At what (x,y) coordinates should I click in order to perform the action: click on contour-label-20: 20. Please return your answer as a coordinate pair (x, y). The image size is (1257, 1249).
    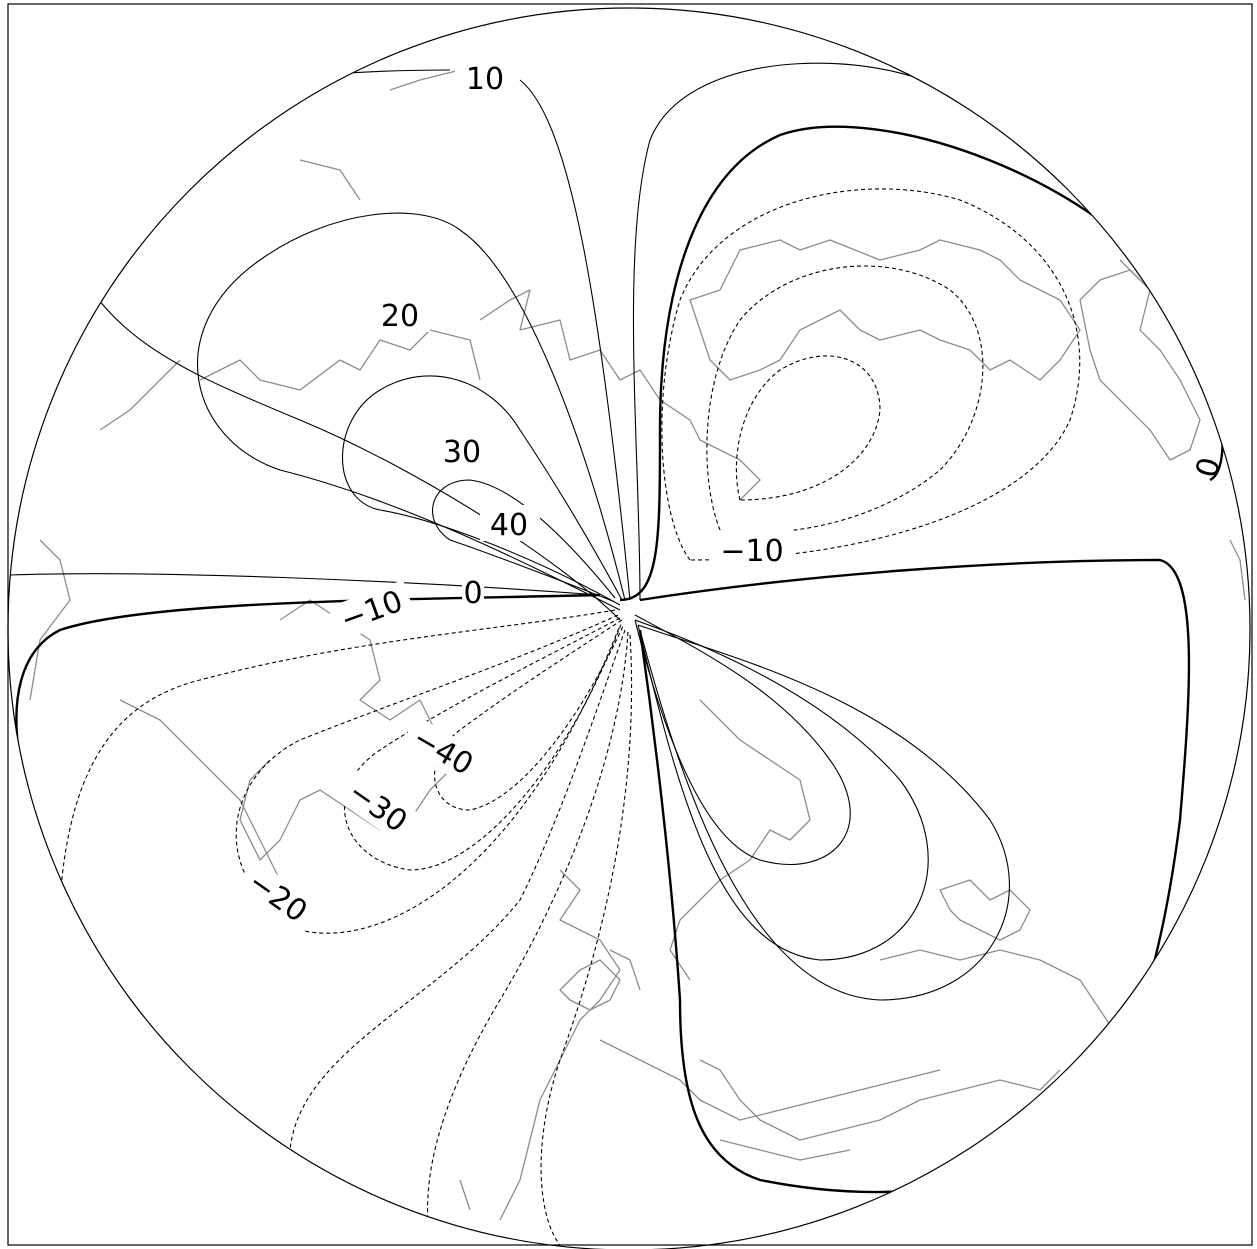
    Looking at the image, I should click on (400, 314).